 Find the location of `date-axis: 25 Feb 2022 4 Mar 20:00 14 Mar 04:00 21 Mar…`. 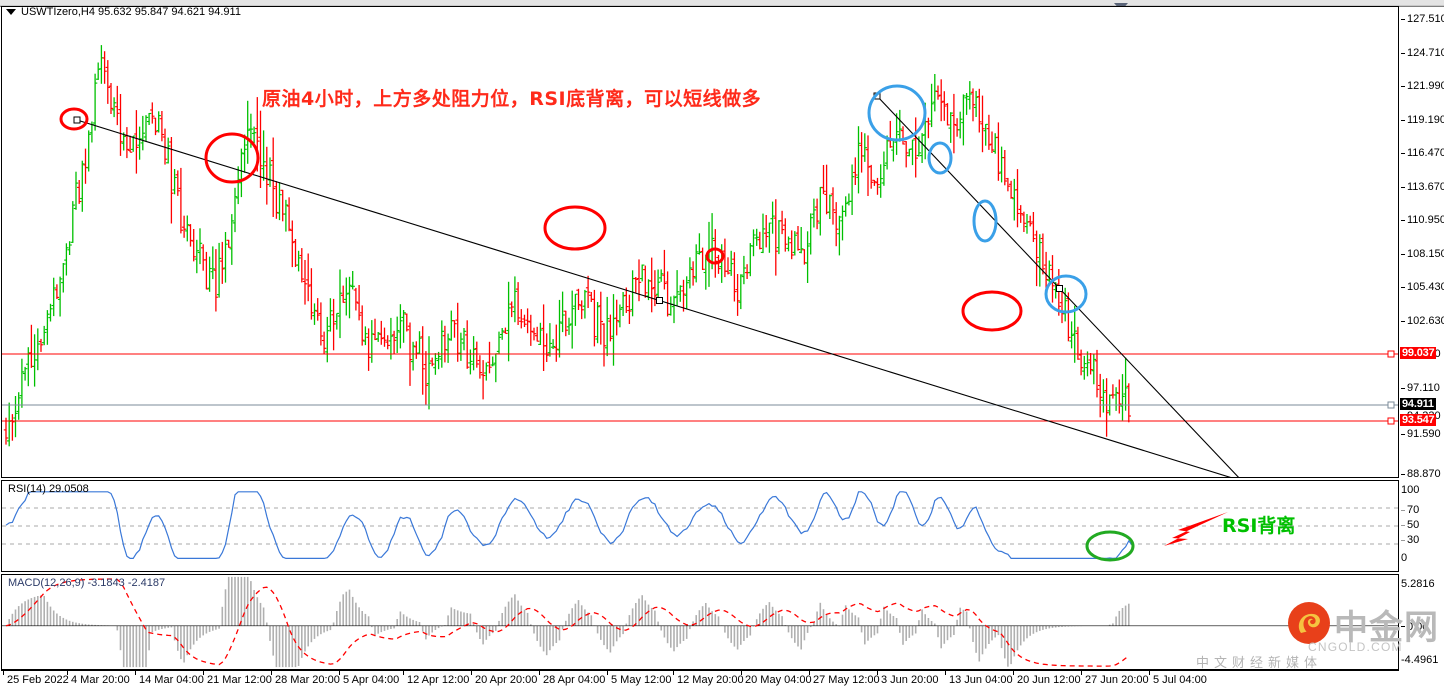

date-axis: 25 Feb 2022 4 Mar 20:00 14 Mar 04:00 21 Mar… is located at coordinates (700, 680).